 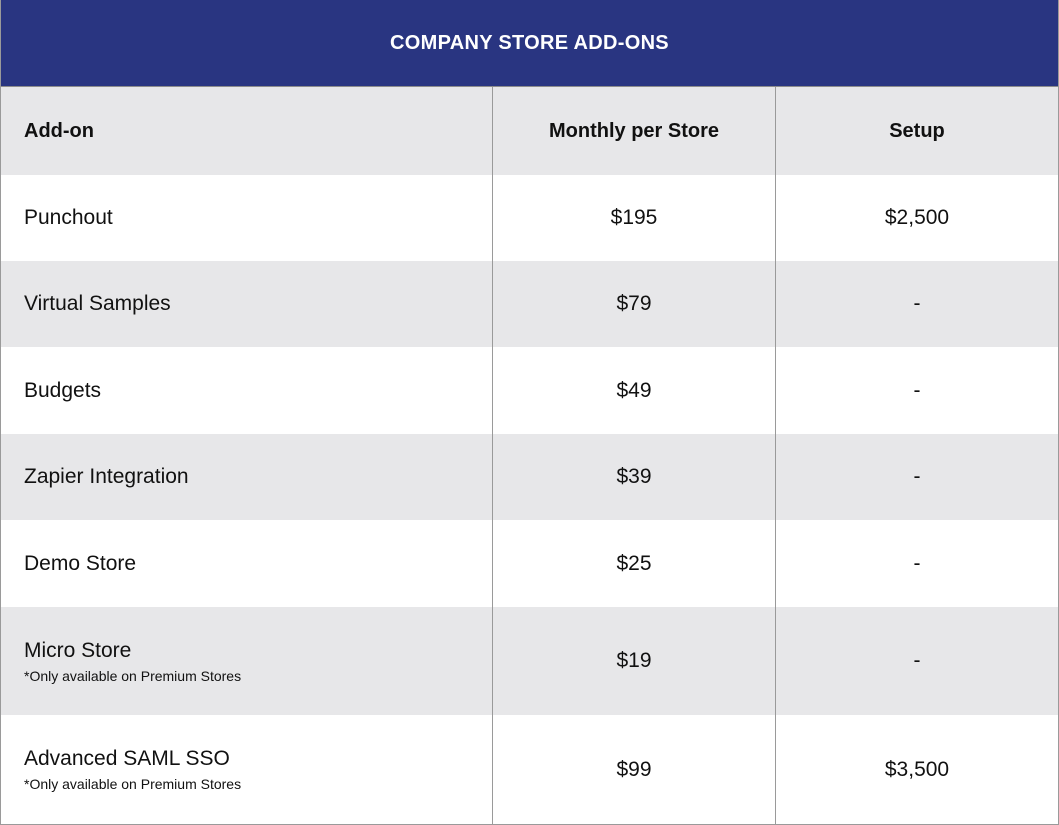 I want to click on monthly-price: $99, so click(x=634, y=769).